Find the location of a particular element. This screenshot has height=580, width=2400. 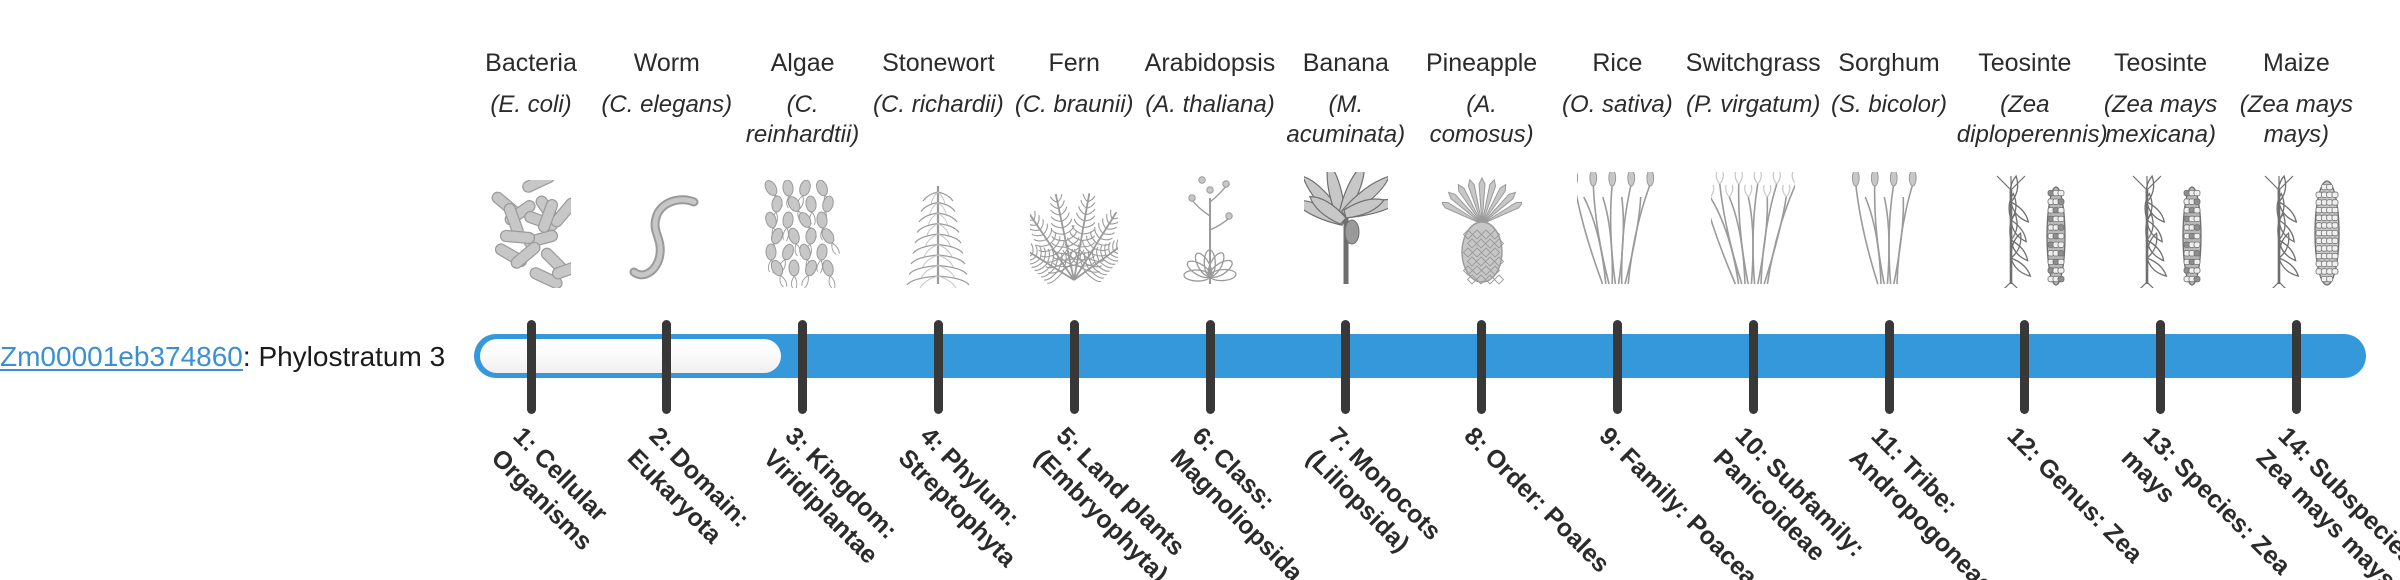

species-scientific-name: (C. braunii) is located at coordinates (1074, 104).